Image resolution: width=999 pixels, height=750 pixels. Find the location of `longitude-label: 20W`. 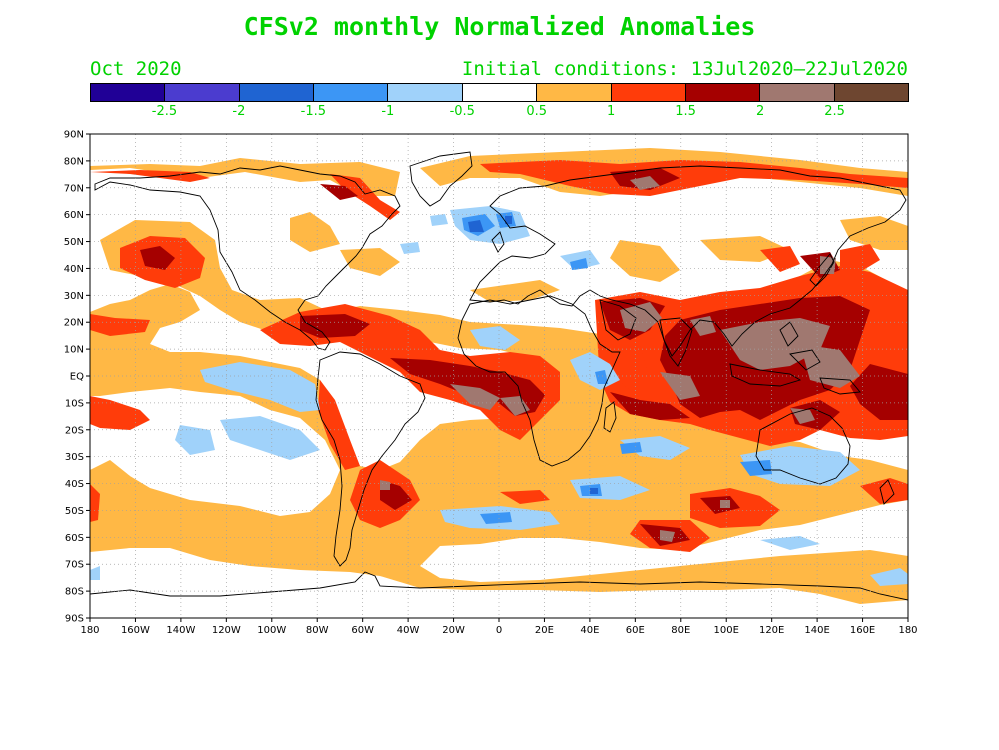

longitude-label: 20W is located at coordinates (453, 630).